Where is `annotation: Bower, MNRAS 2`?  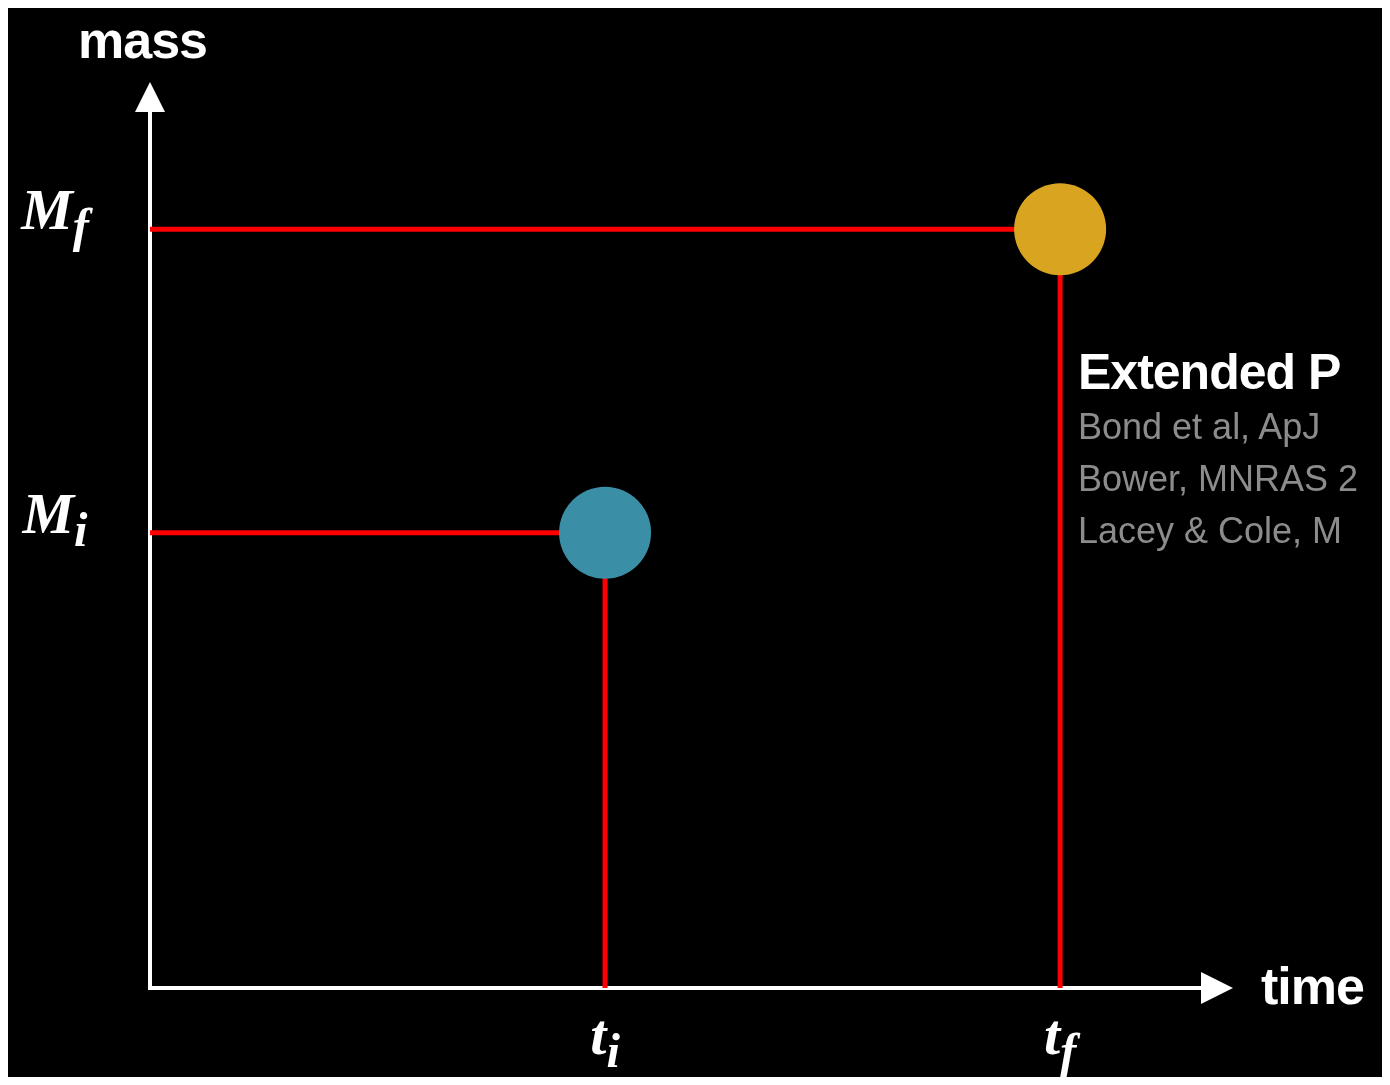
annotation: Bower, MNRAS 2 is located at coordinates (1218, 479).